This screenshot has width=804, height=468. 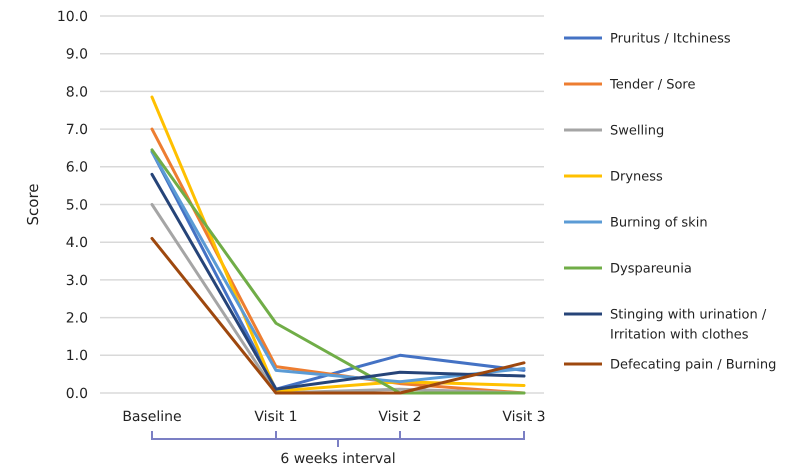 I want to click on y-tick-label: 3.0, so click(x=77, y=280).